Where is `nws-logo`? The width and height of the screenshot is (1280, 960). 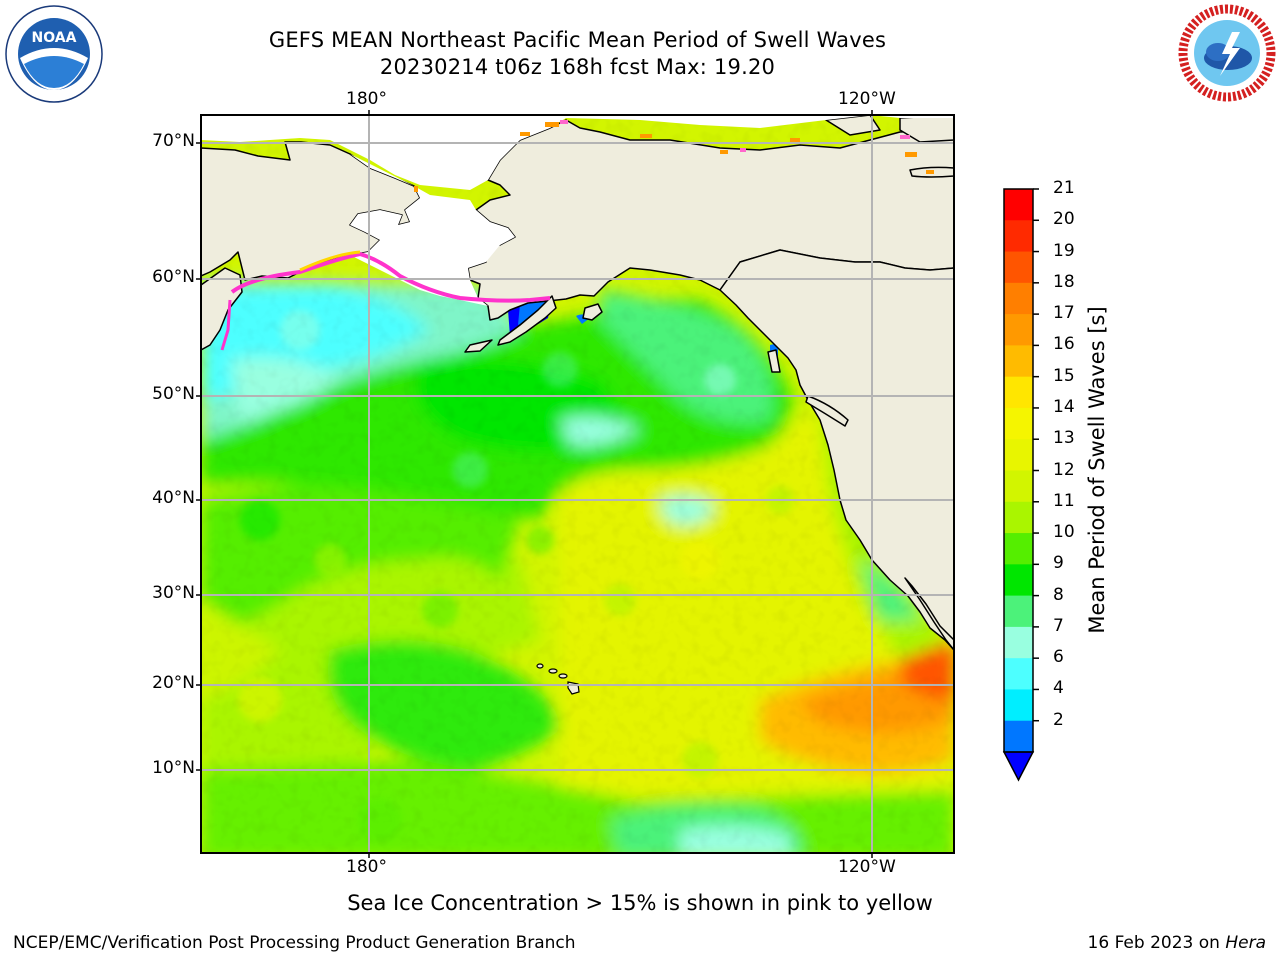
nws-logo is located at coordinates (1227, 53).